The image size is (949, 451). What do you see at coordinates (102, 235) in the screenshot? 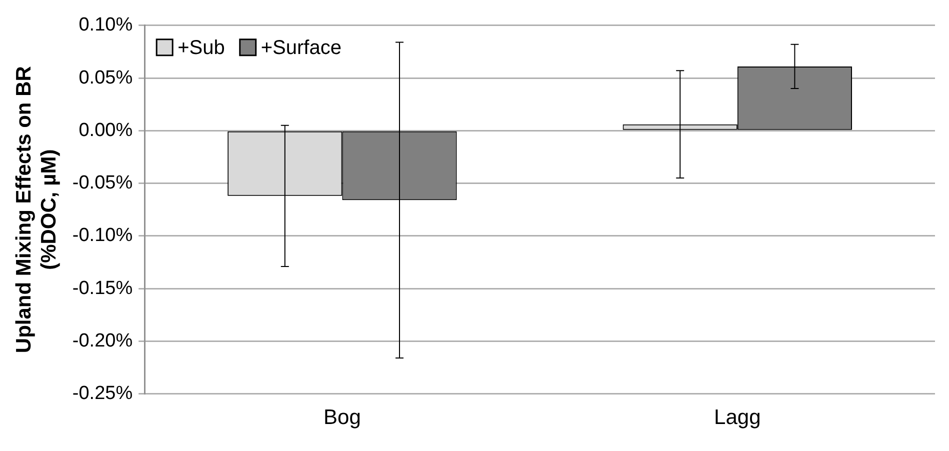
I see `y-tick-label: -0.10%` at bounding box center [102, 235].